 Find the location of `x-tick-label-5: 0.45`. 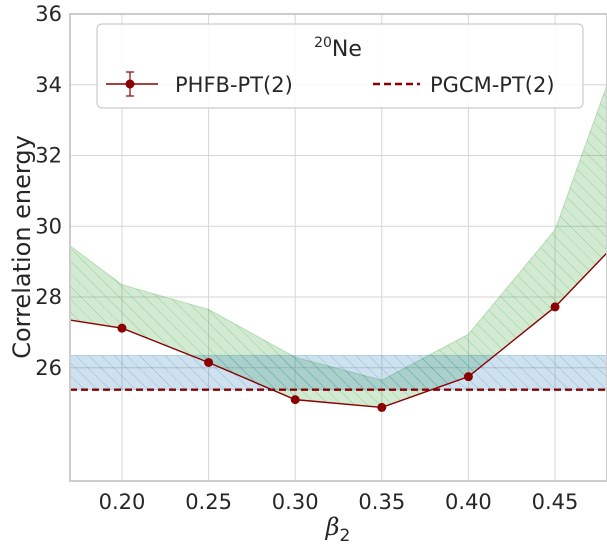

x-tick-label-5: 0.45 is located at coordinates (555, 502).